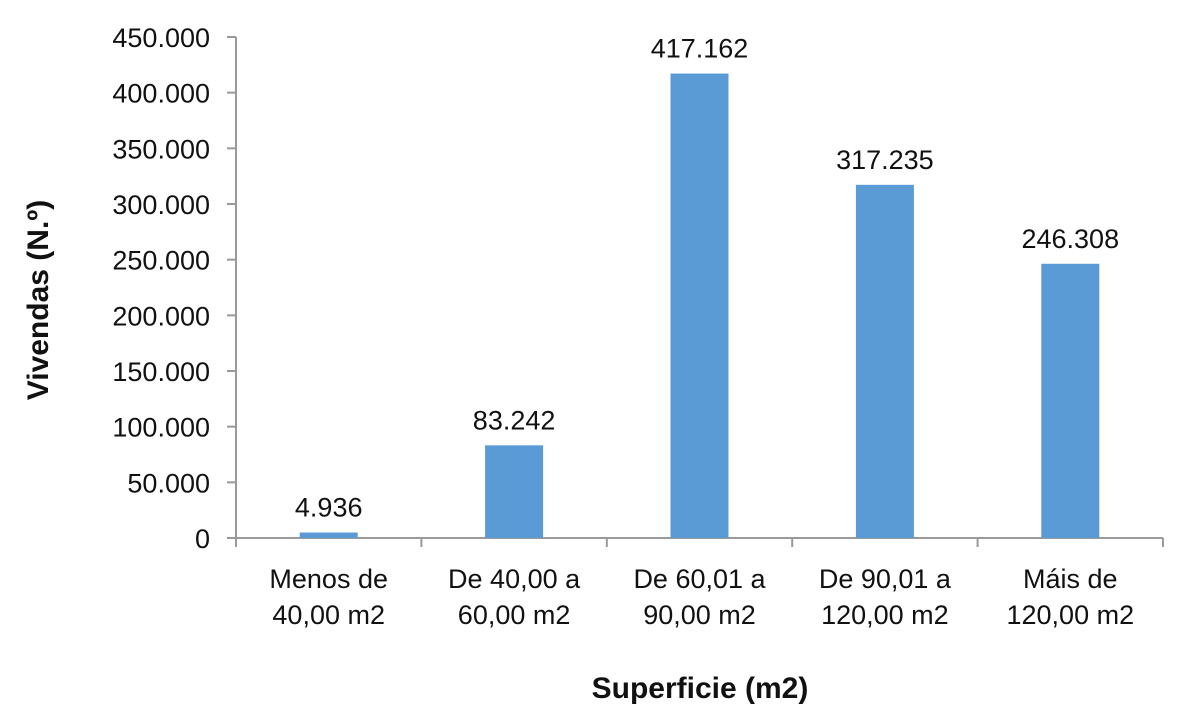 This screenshot has height=720, width=1200. Describe the element at coordinates (161, 205) in the screenshot. I see `y-tick-label: 300.000` at that location.